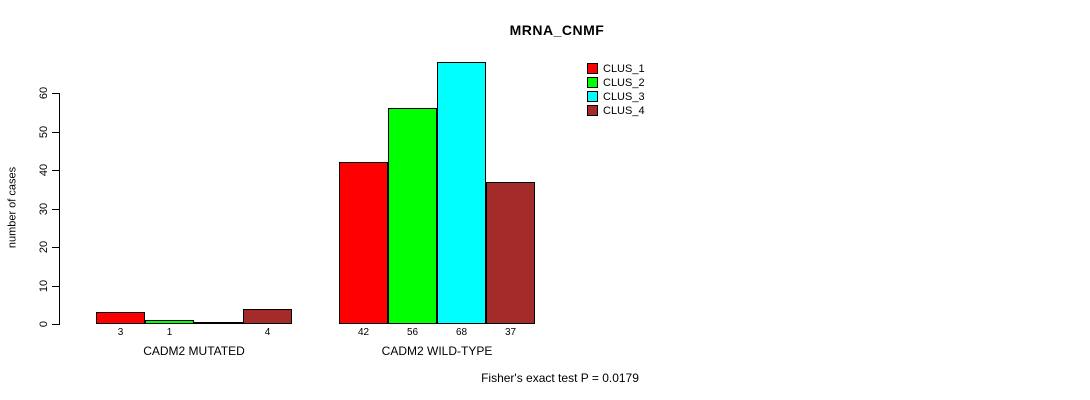 The height and width of the screenshot is (400, 1090). I want to click on legend-item-clus_4: CLUS_4, so click(632, 111).